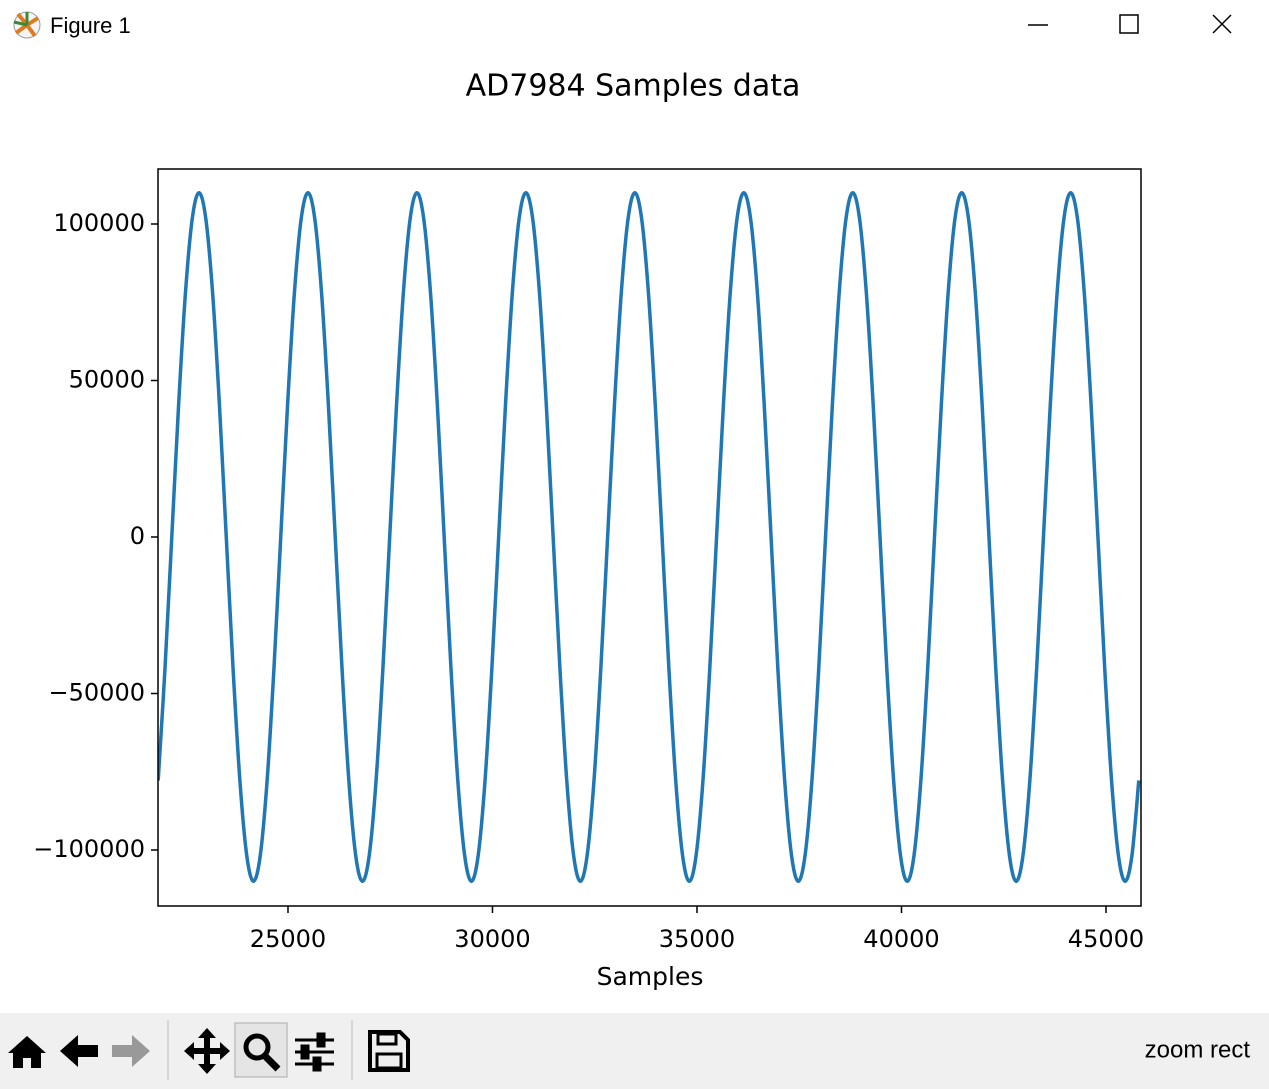 The height and width of the screenshot is (1089, 1269). What do you see at coordinates (633, 86) in the screenshot?
I see `chart-title: AD7984 Samples data` at bounding box center [633, 86].